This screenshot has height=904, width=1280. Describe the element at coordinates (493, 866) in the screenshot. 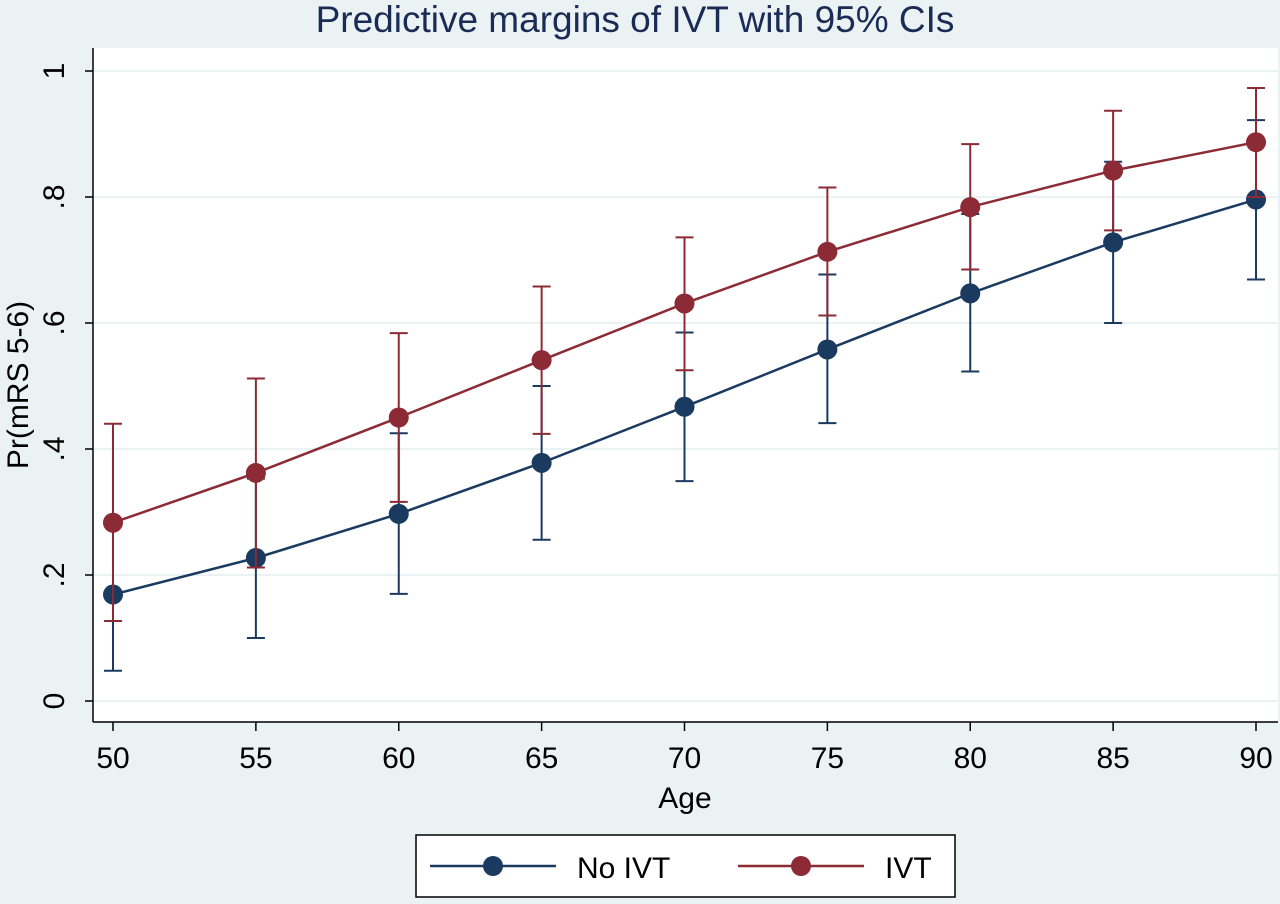

I see `legend-marker-no-ivt` at that location.